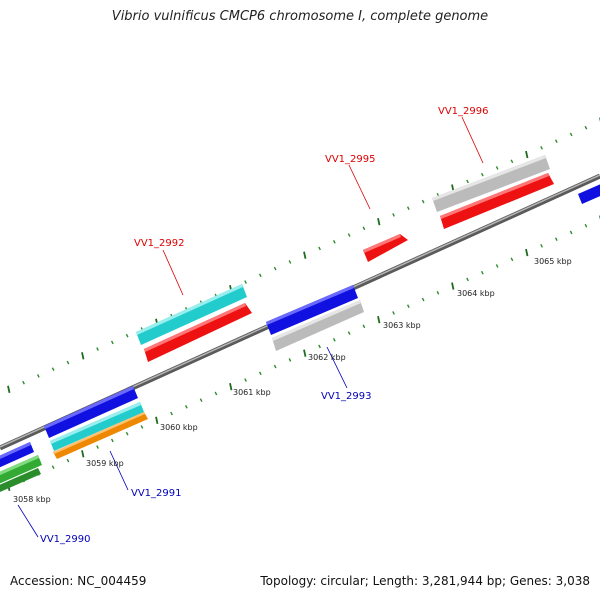  What do you see at coordinates (463, 111) in the screenshot?
I see `gene-label-vv1-2996: VV1_2996` at bounding box center [463, 111].